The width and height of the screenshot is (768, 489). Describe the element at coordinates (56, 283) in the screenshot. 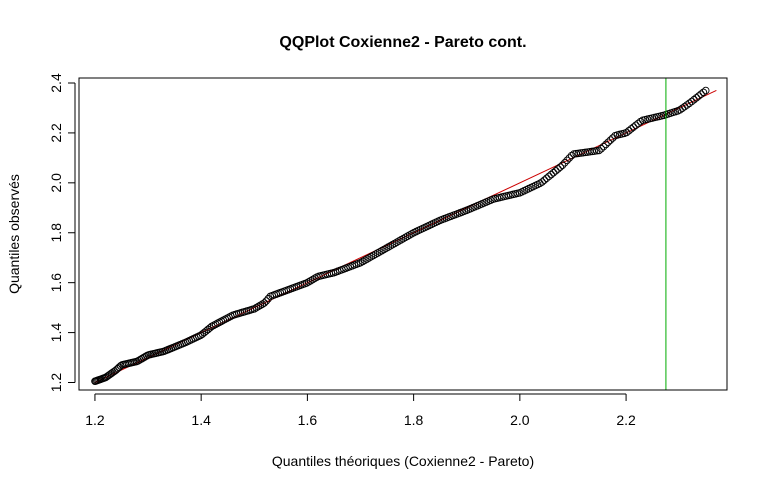

I see `y-tick-label: 1.6` at that location.